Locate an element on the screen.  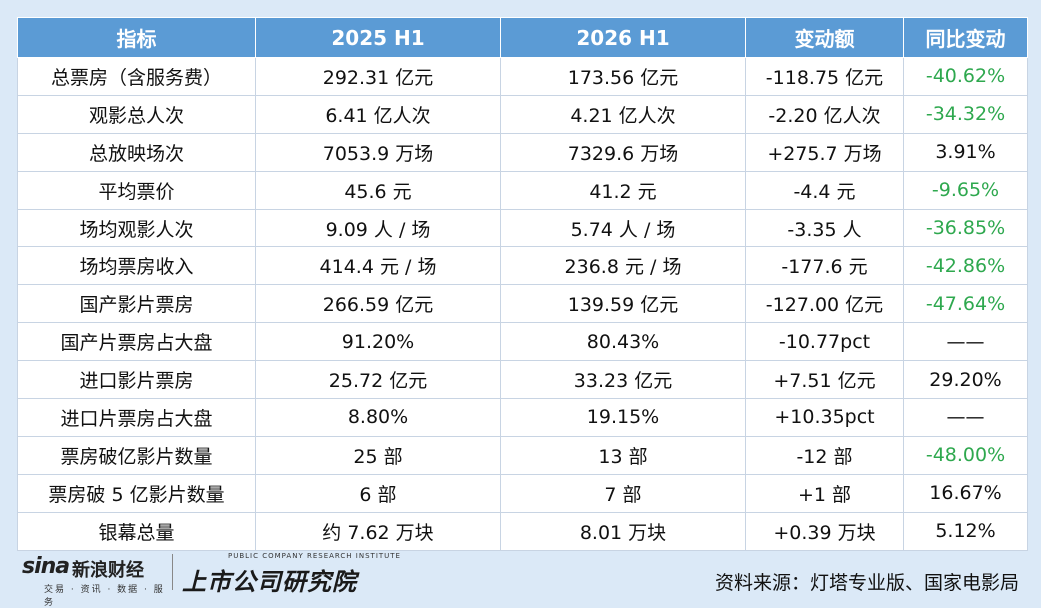
yoy-change-cell: -42.86% is located at coordinates (965, 266).